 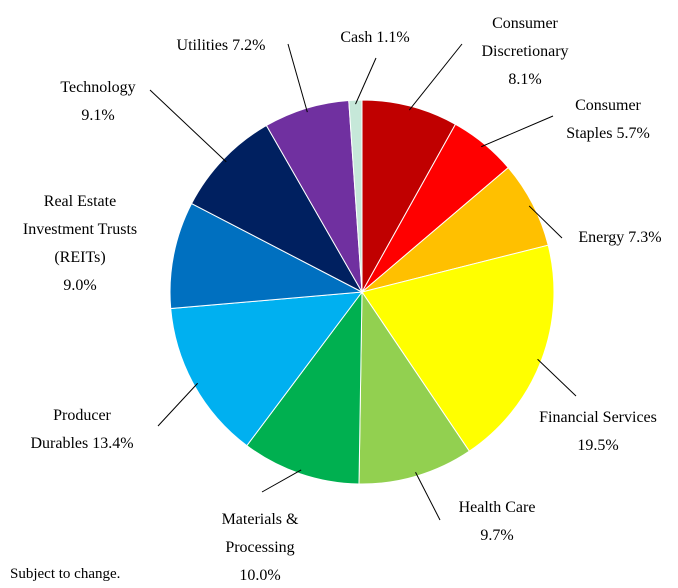 What do you see at coordinates (601, 237) in the screenshot?
I see `category-name: Energy` at bounding box center [601, 237].